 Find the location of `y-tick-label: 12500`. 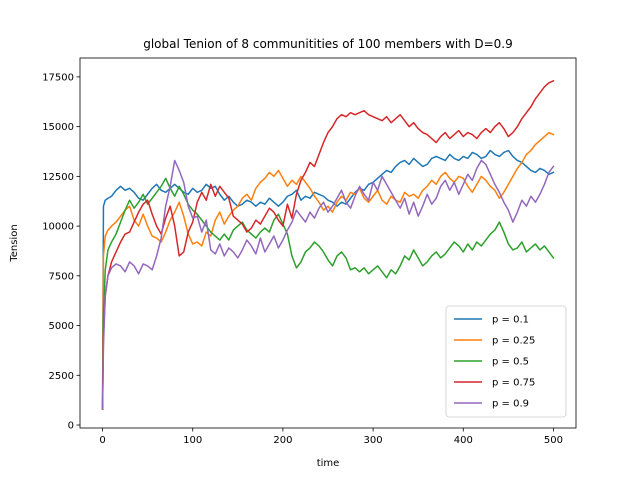

y-tick-label: 12500 is located at coordinates (58, 177).